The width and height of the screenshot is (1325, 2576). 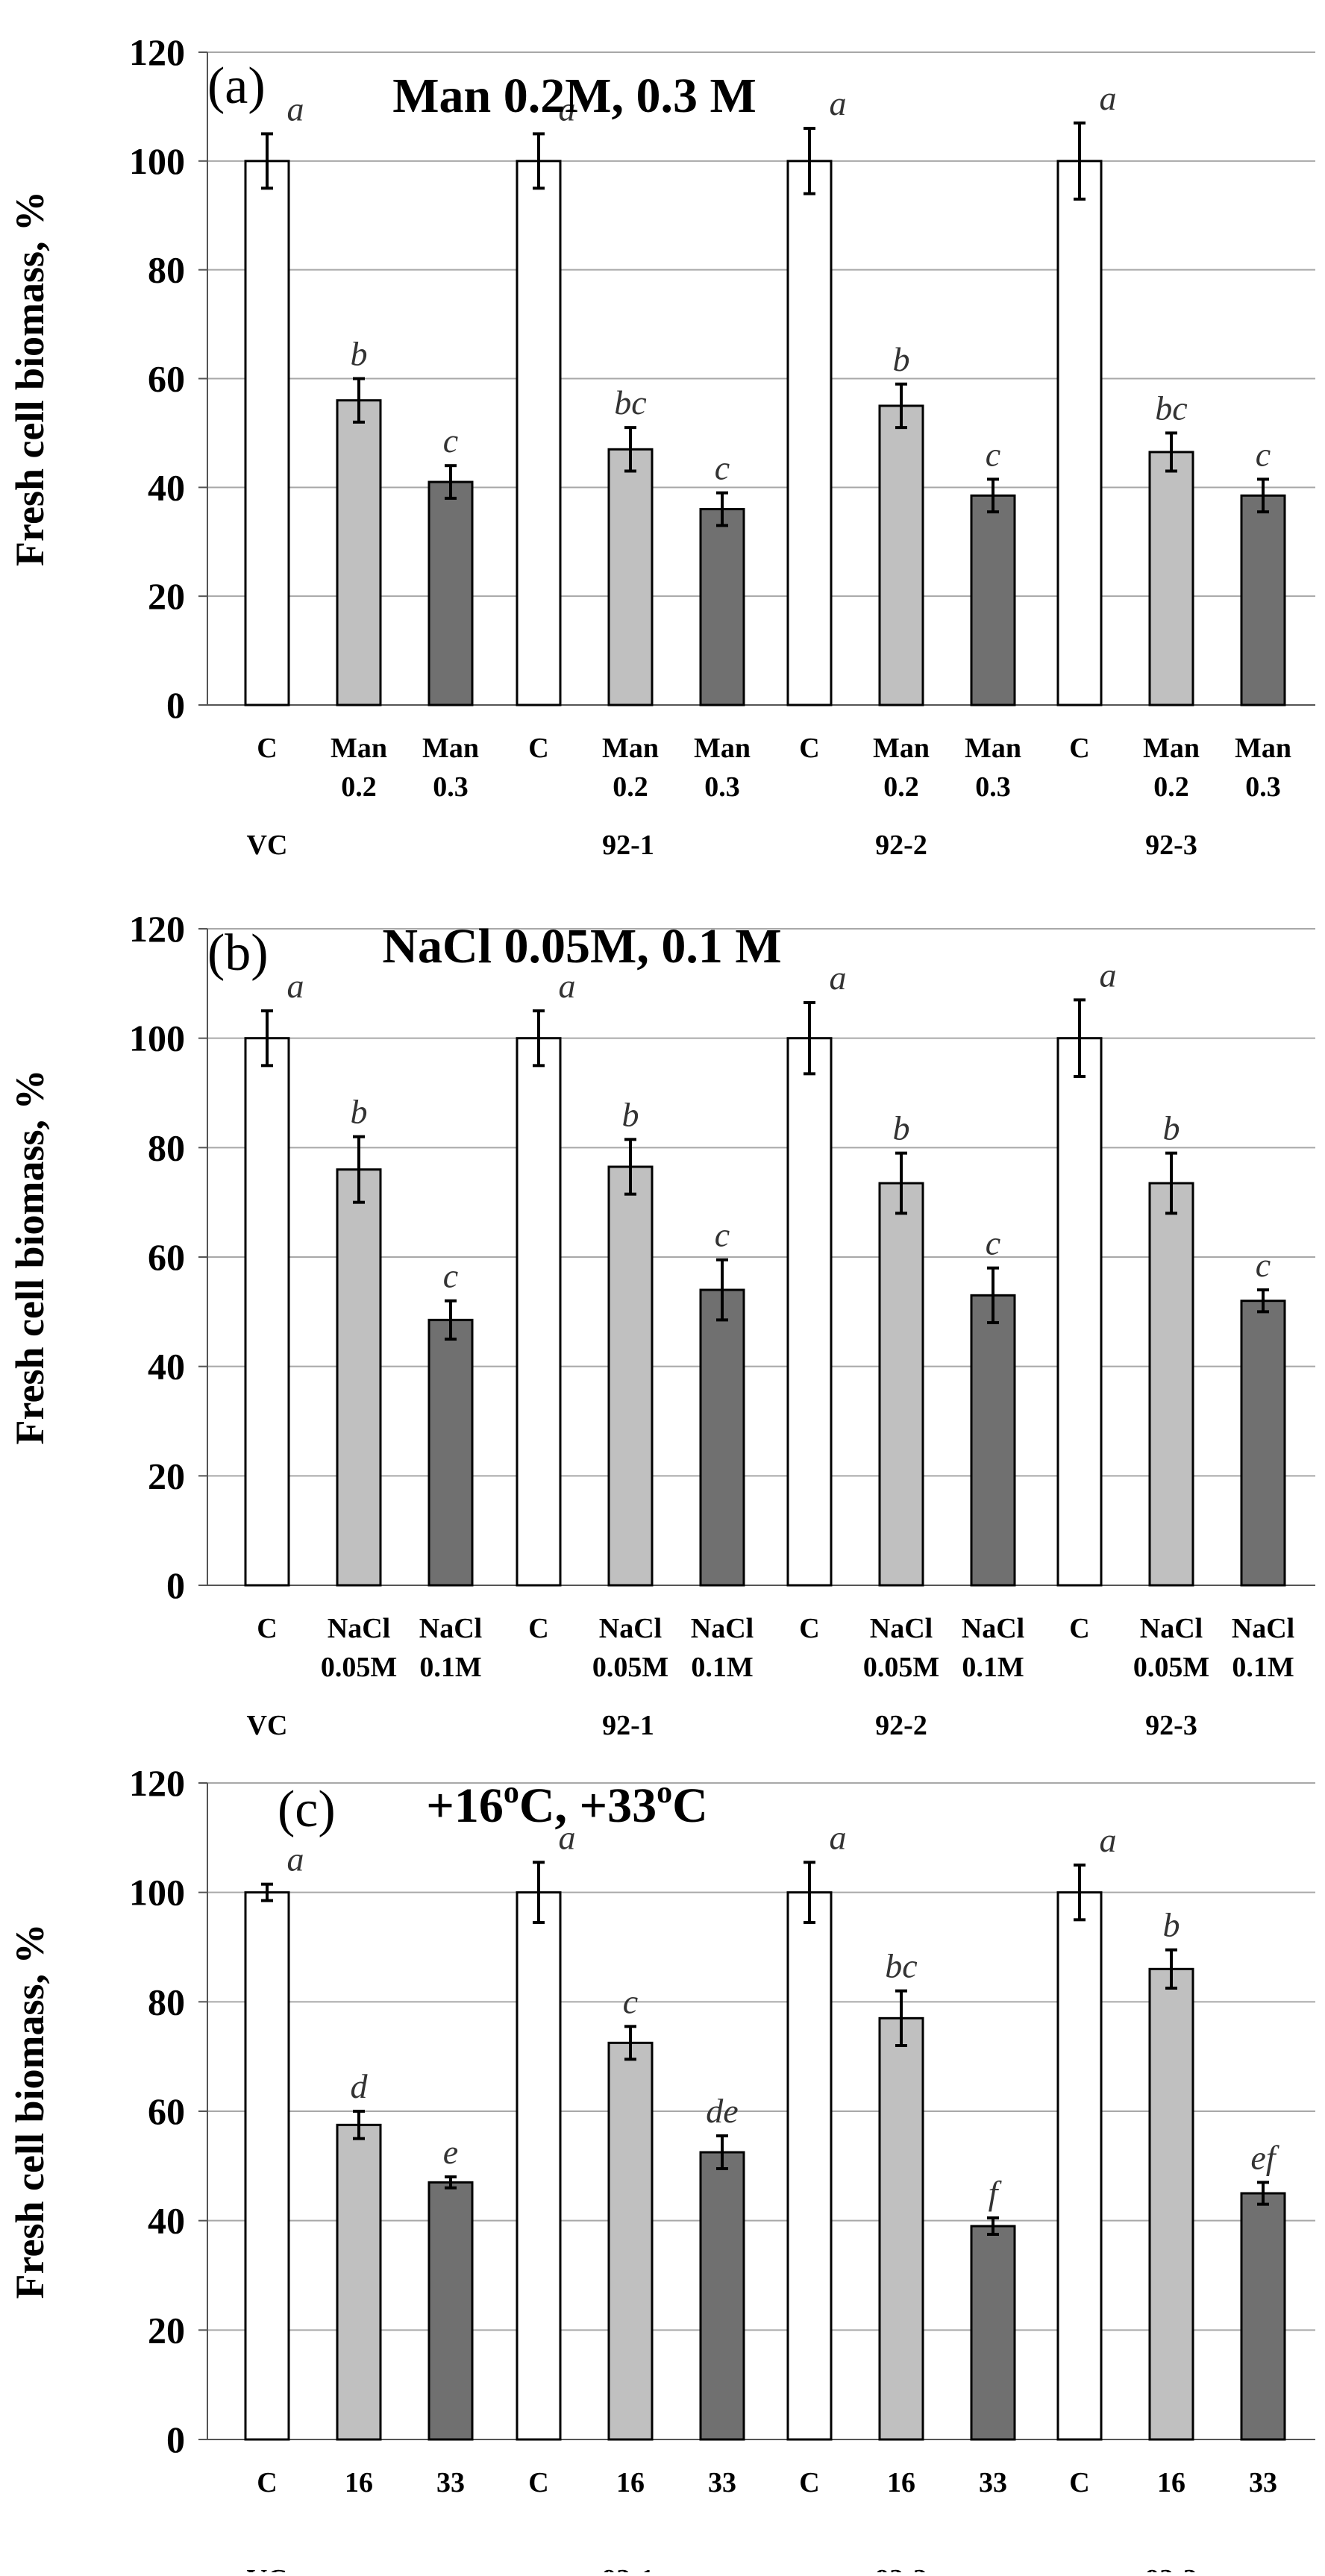 I want to click on significance-letter: de, so click(x=722, y=2111).